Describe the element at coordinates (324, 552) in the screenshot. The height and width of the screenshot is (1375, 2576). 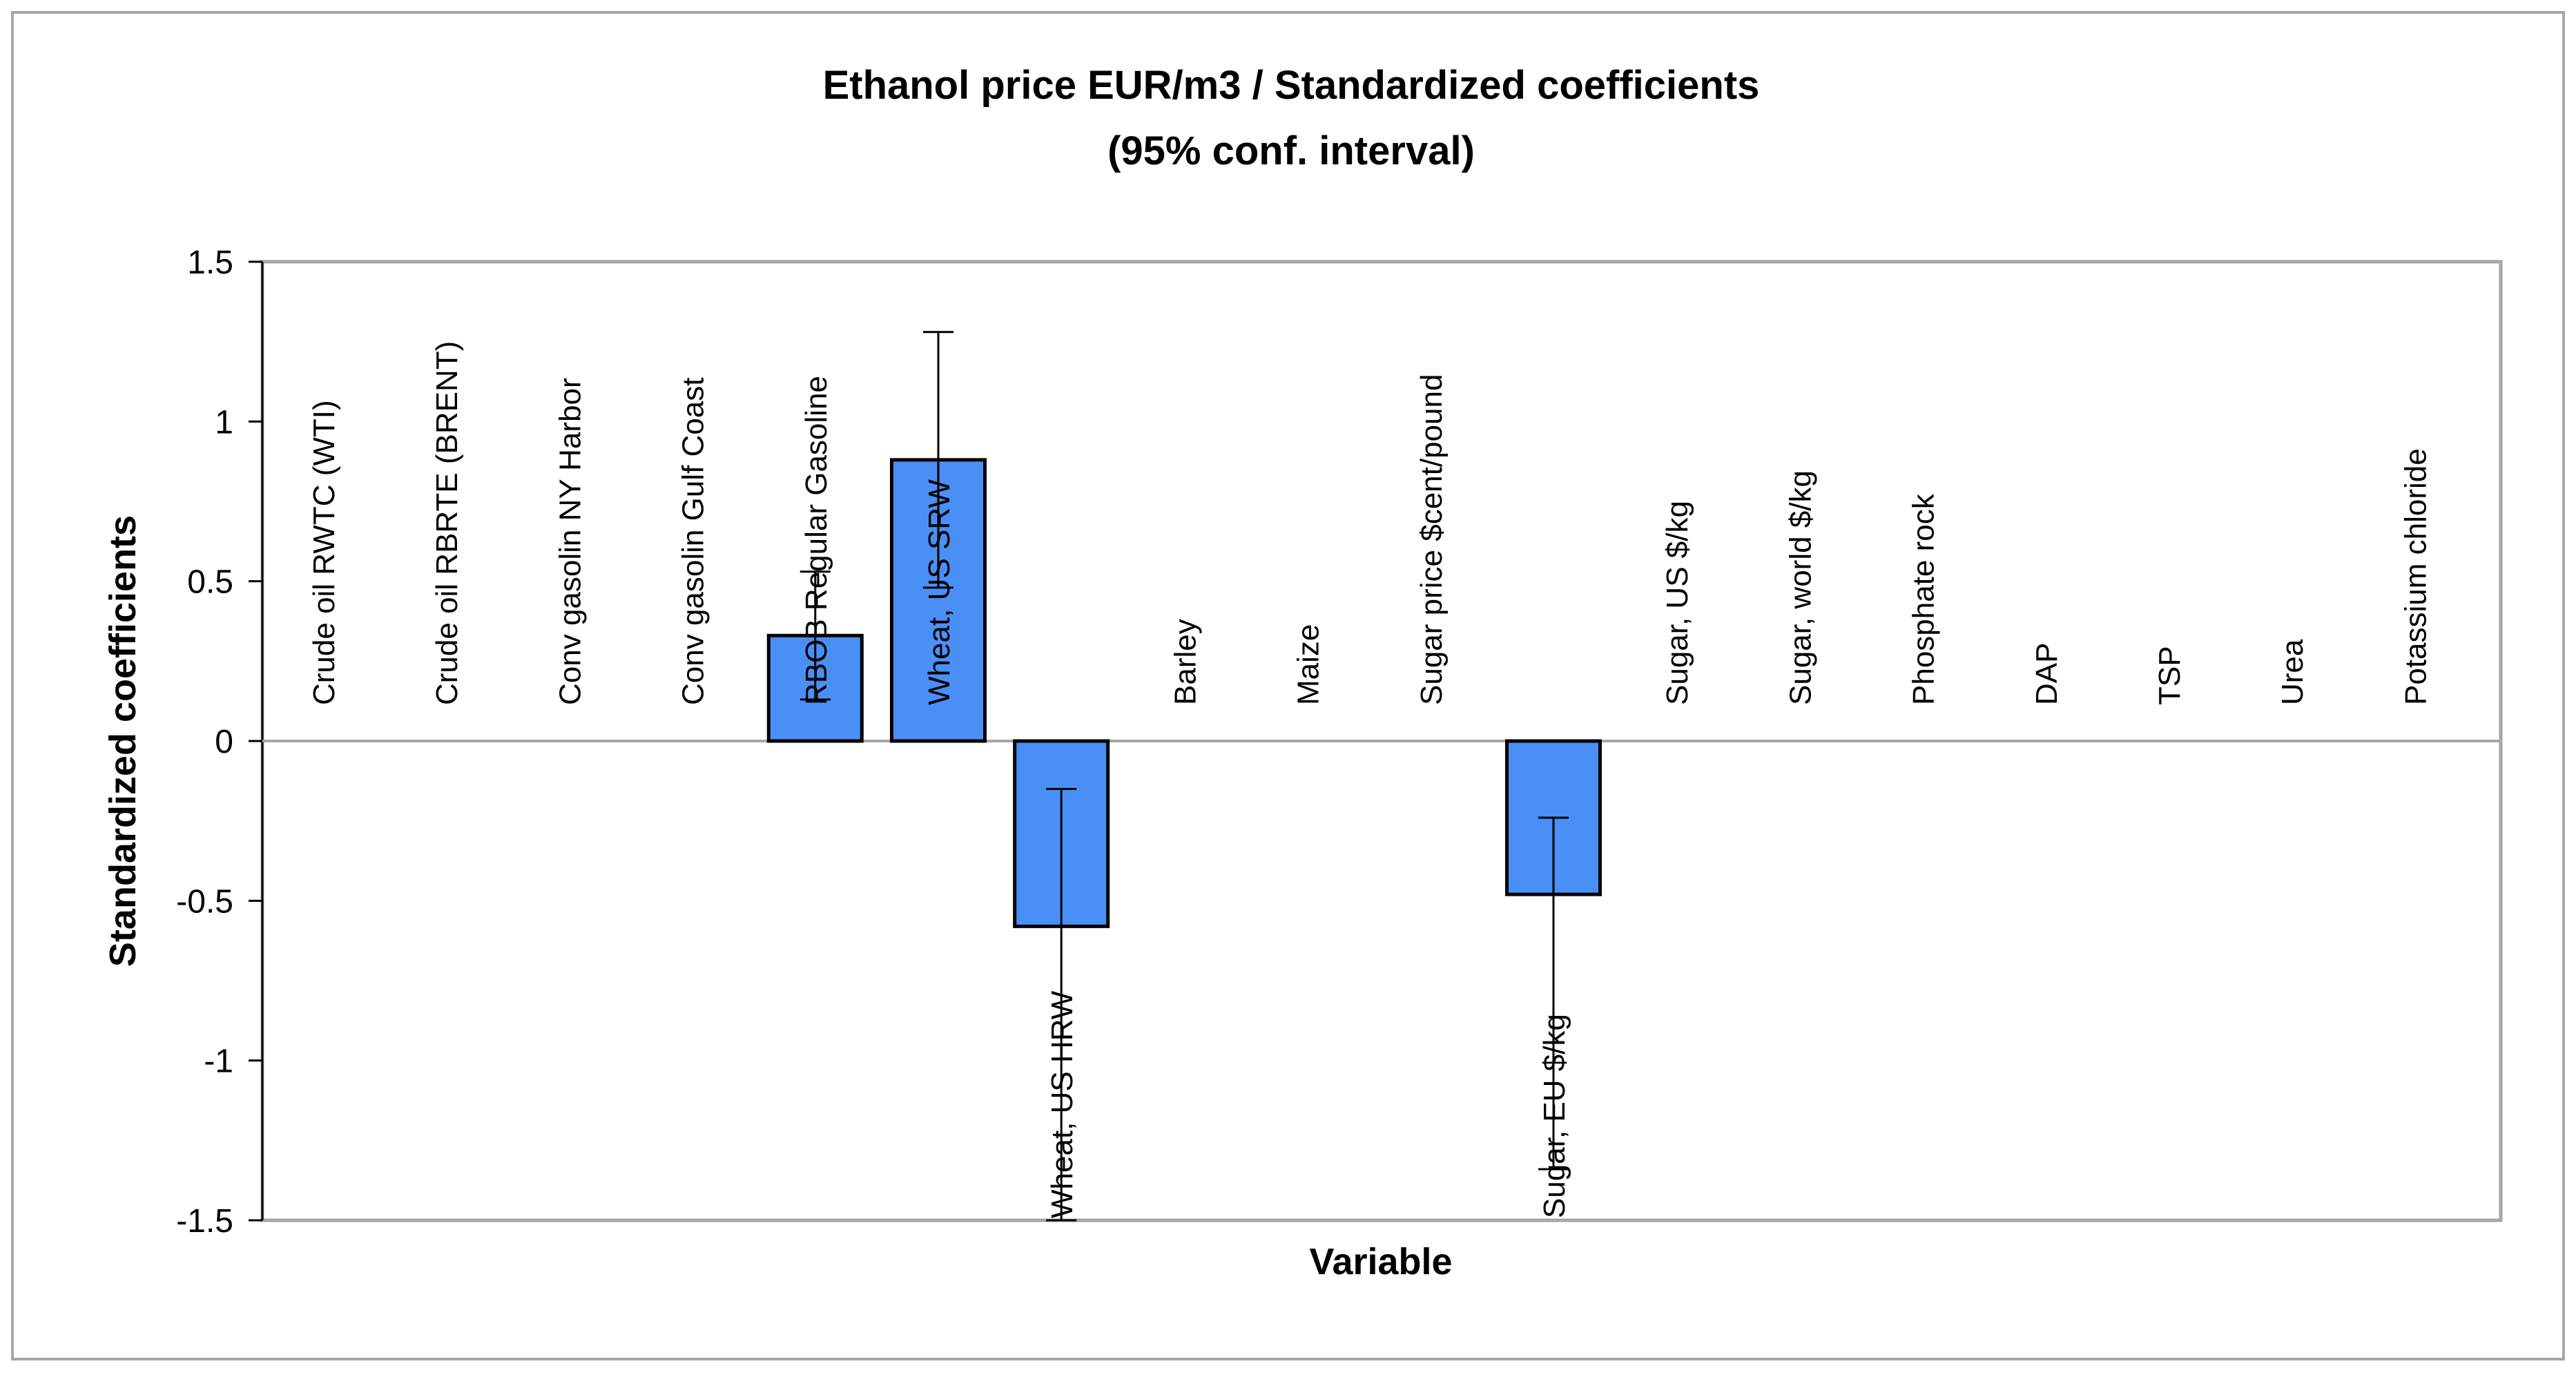
I see `category-label: Crude oil RWTC (WTI)` at that location.